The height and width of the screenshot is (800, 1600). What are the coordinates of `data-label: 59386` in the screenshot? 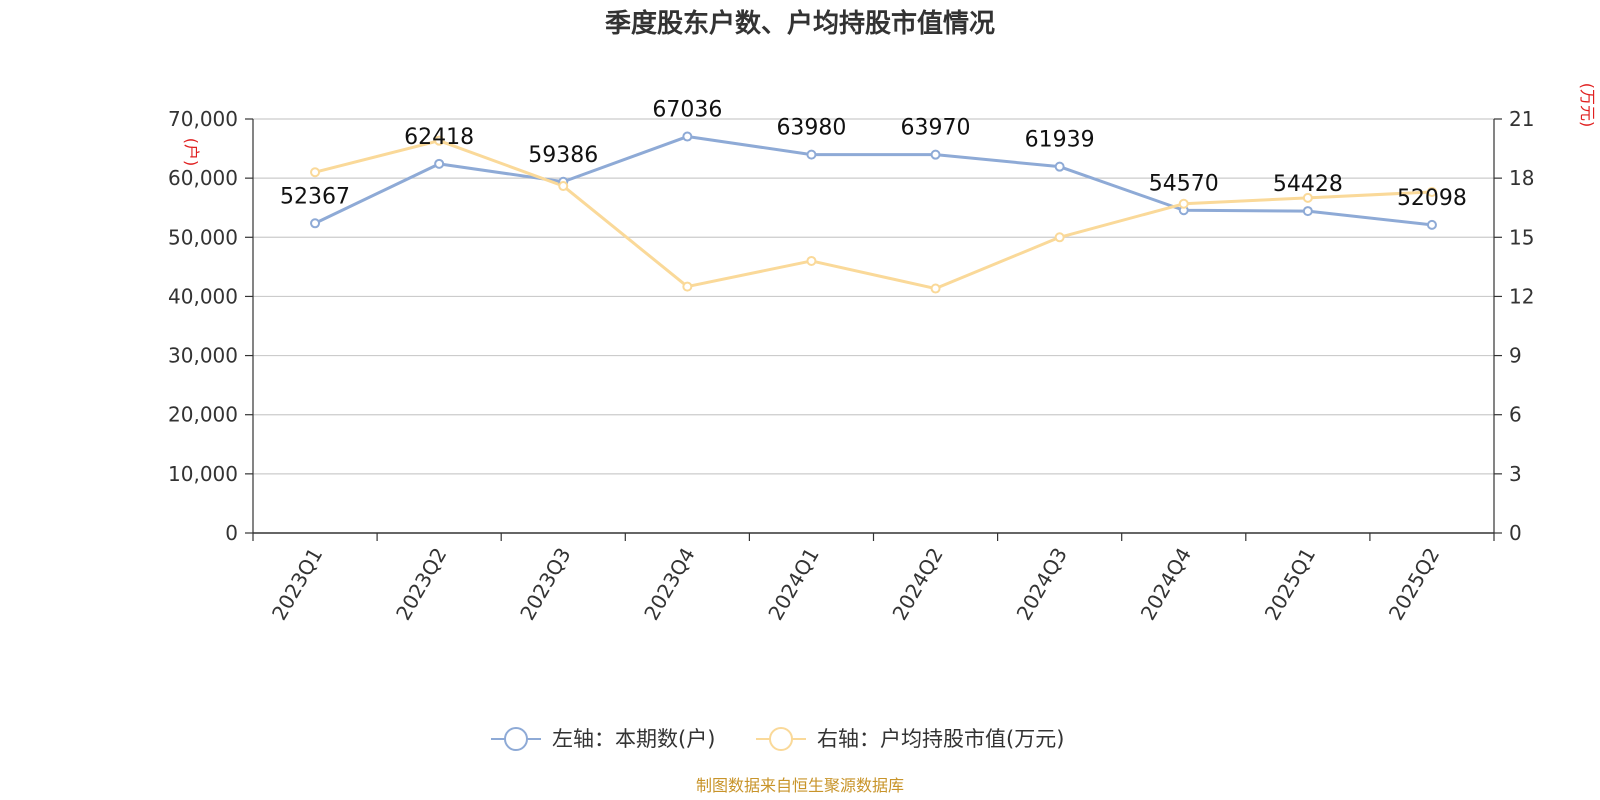 It's located at (563, 155).